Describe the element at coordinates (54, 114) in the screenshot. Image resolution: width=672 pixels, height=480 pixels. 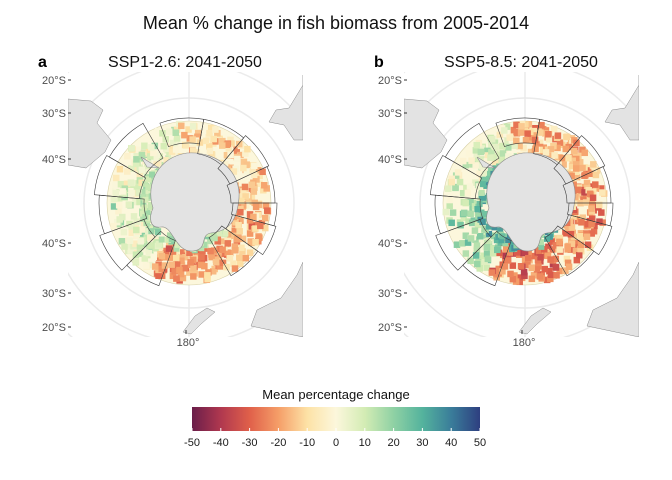
I see `latitude-tick-label: 30°S` at that location.